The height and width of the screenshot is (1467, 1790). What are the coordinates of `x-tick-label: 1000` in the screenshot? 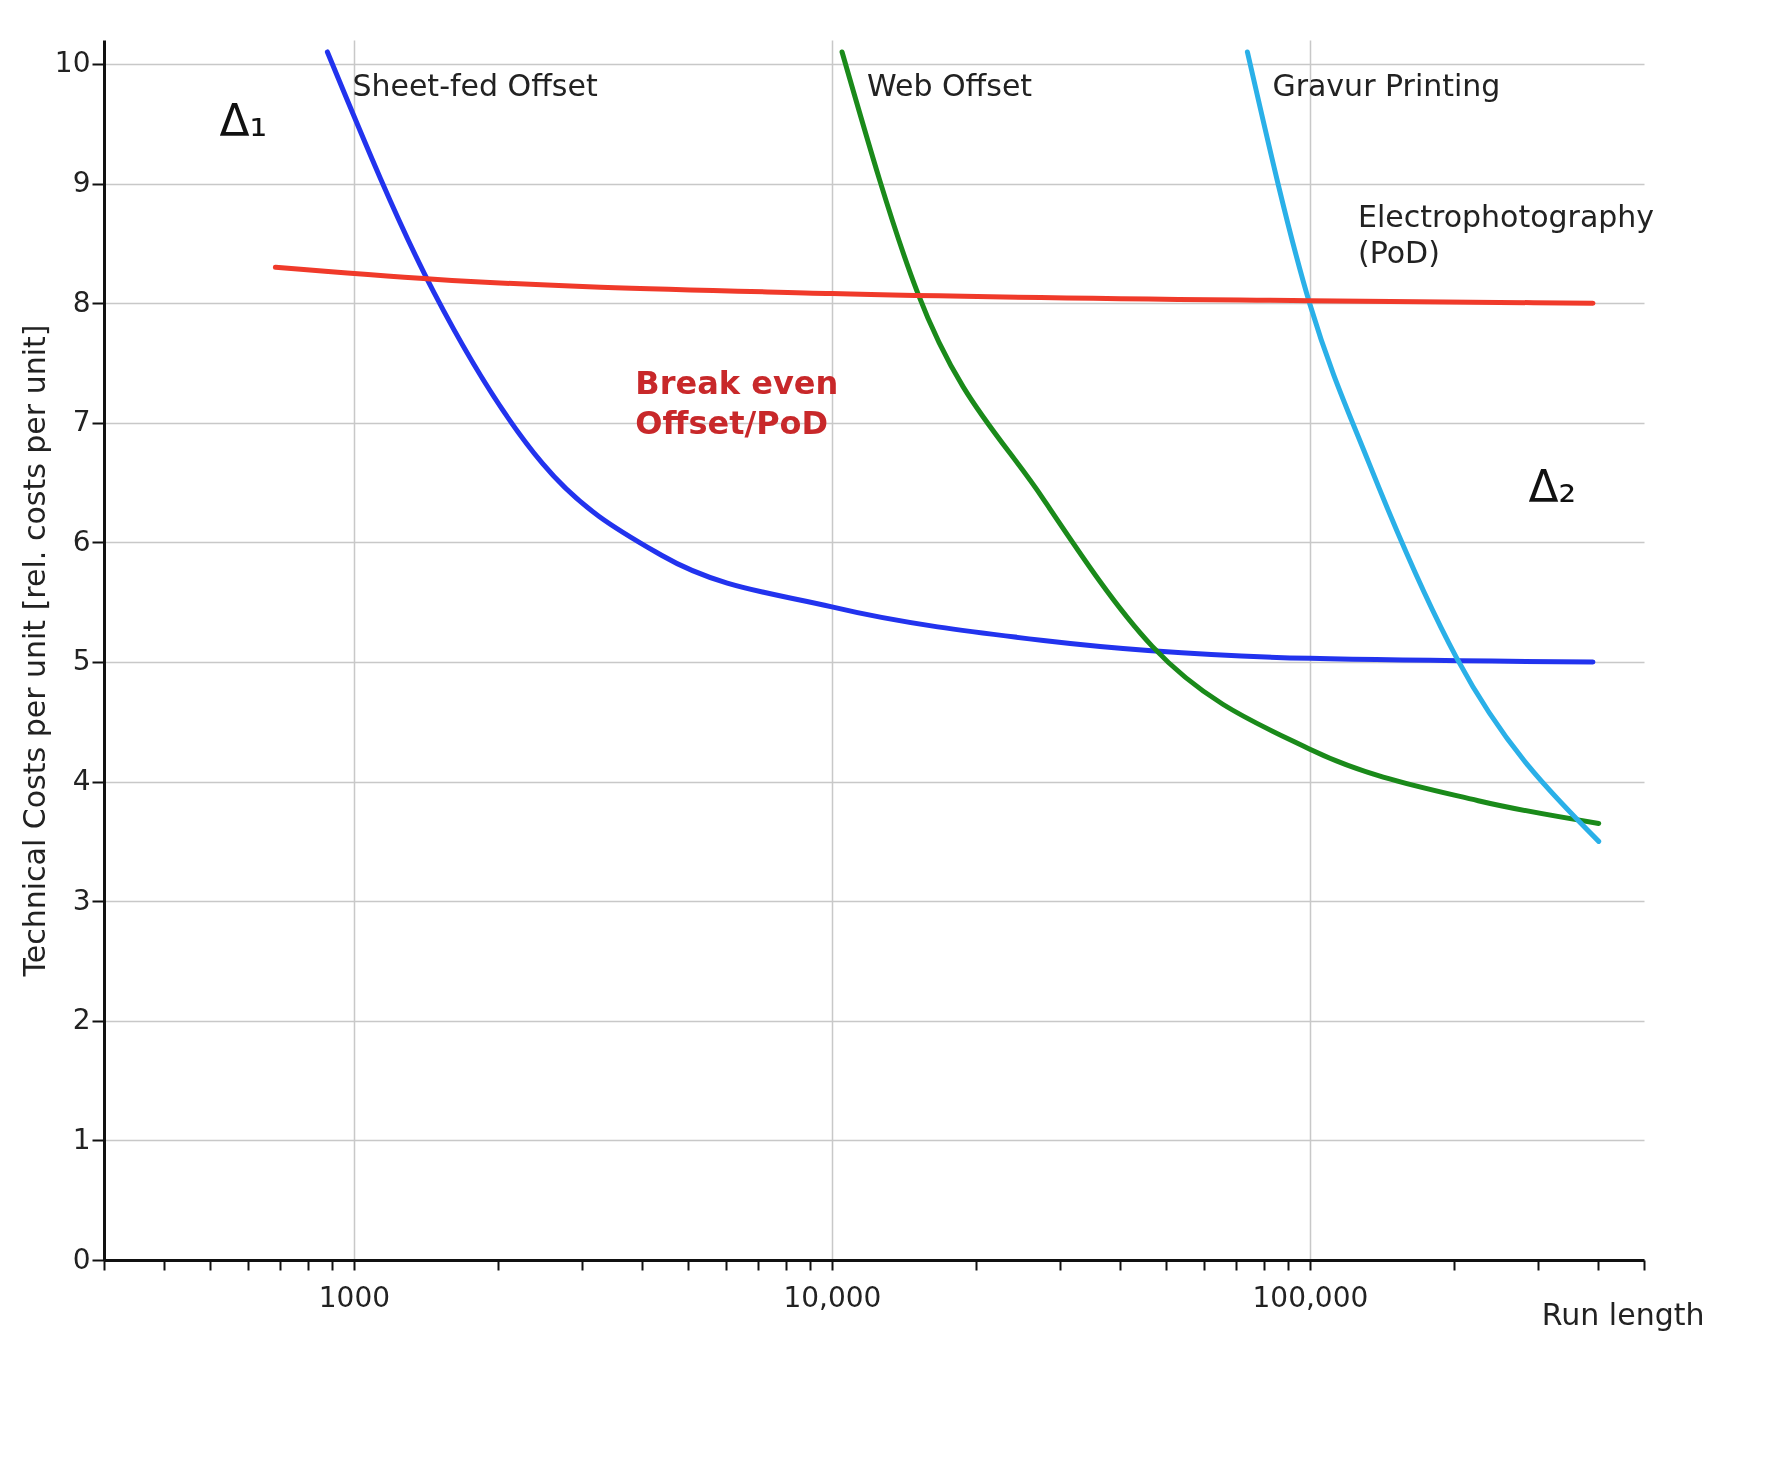 It's located at (354, 1297).